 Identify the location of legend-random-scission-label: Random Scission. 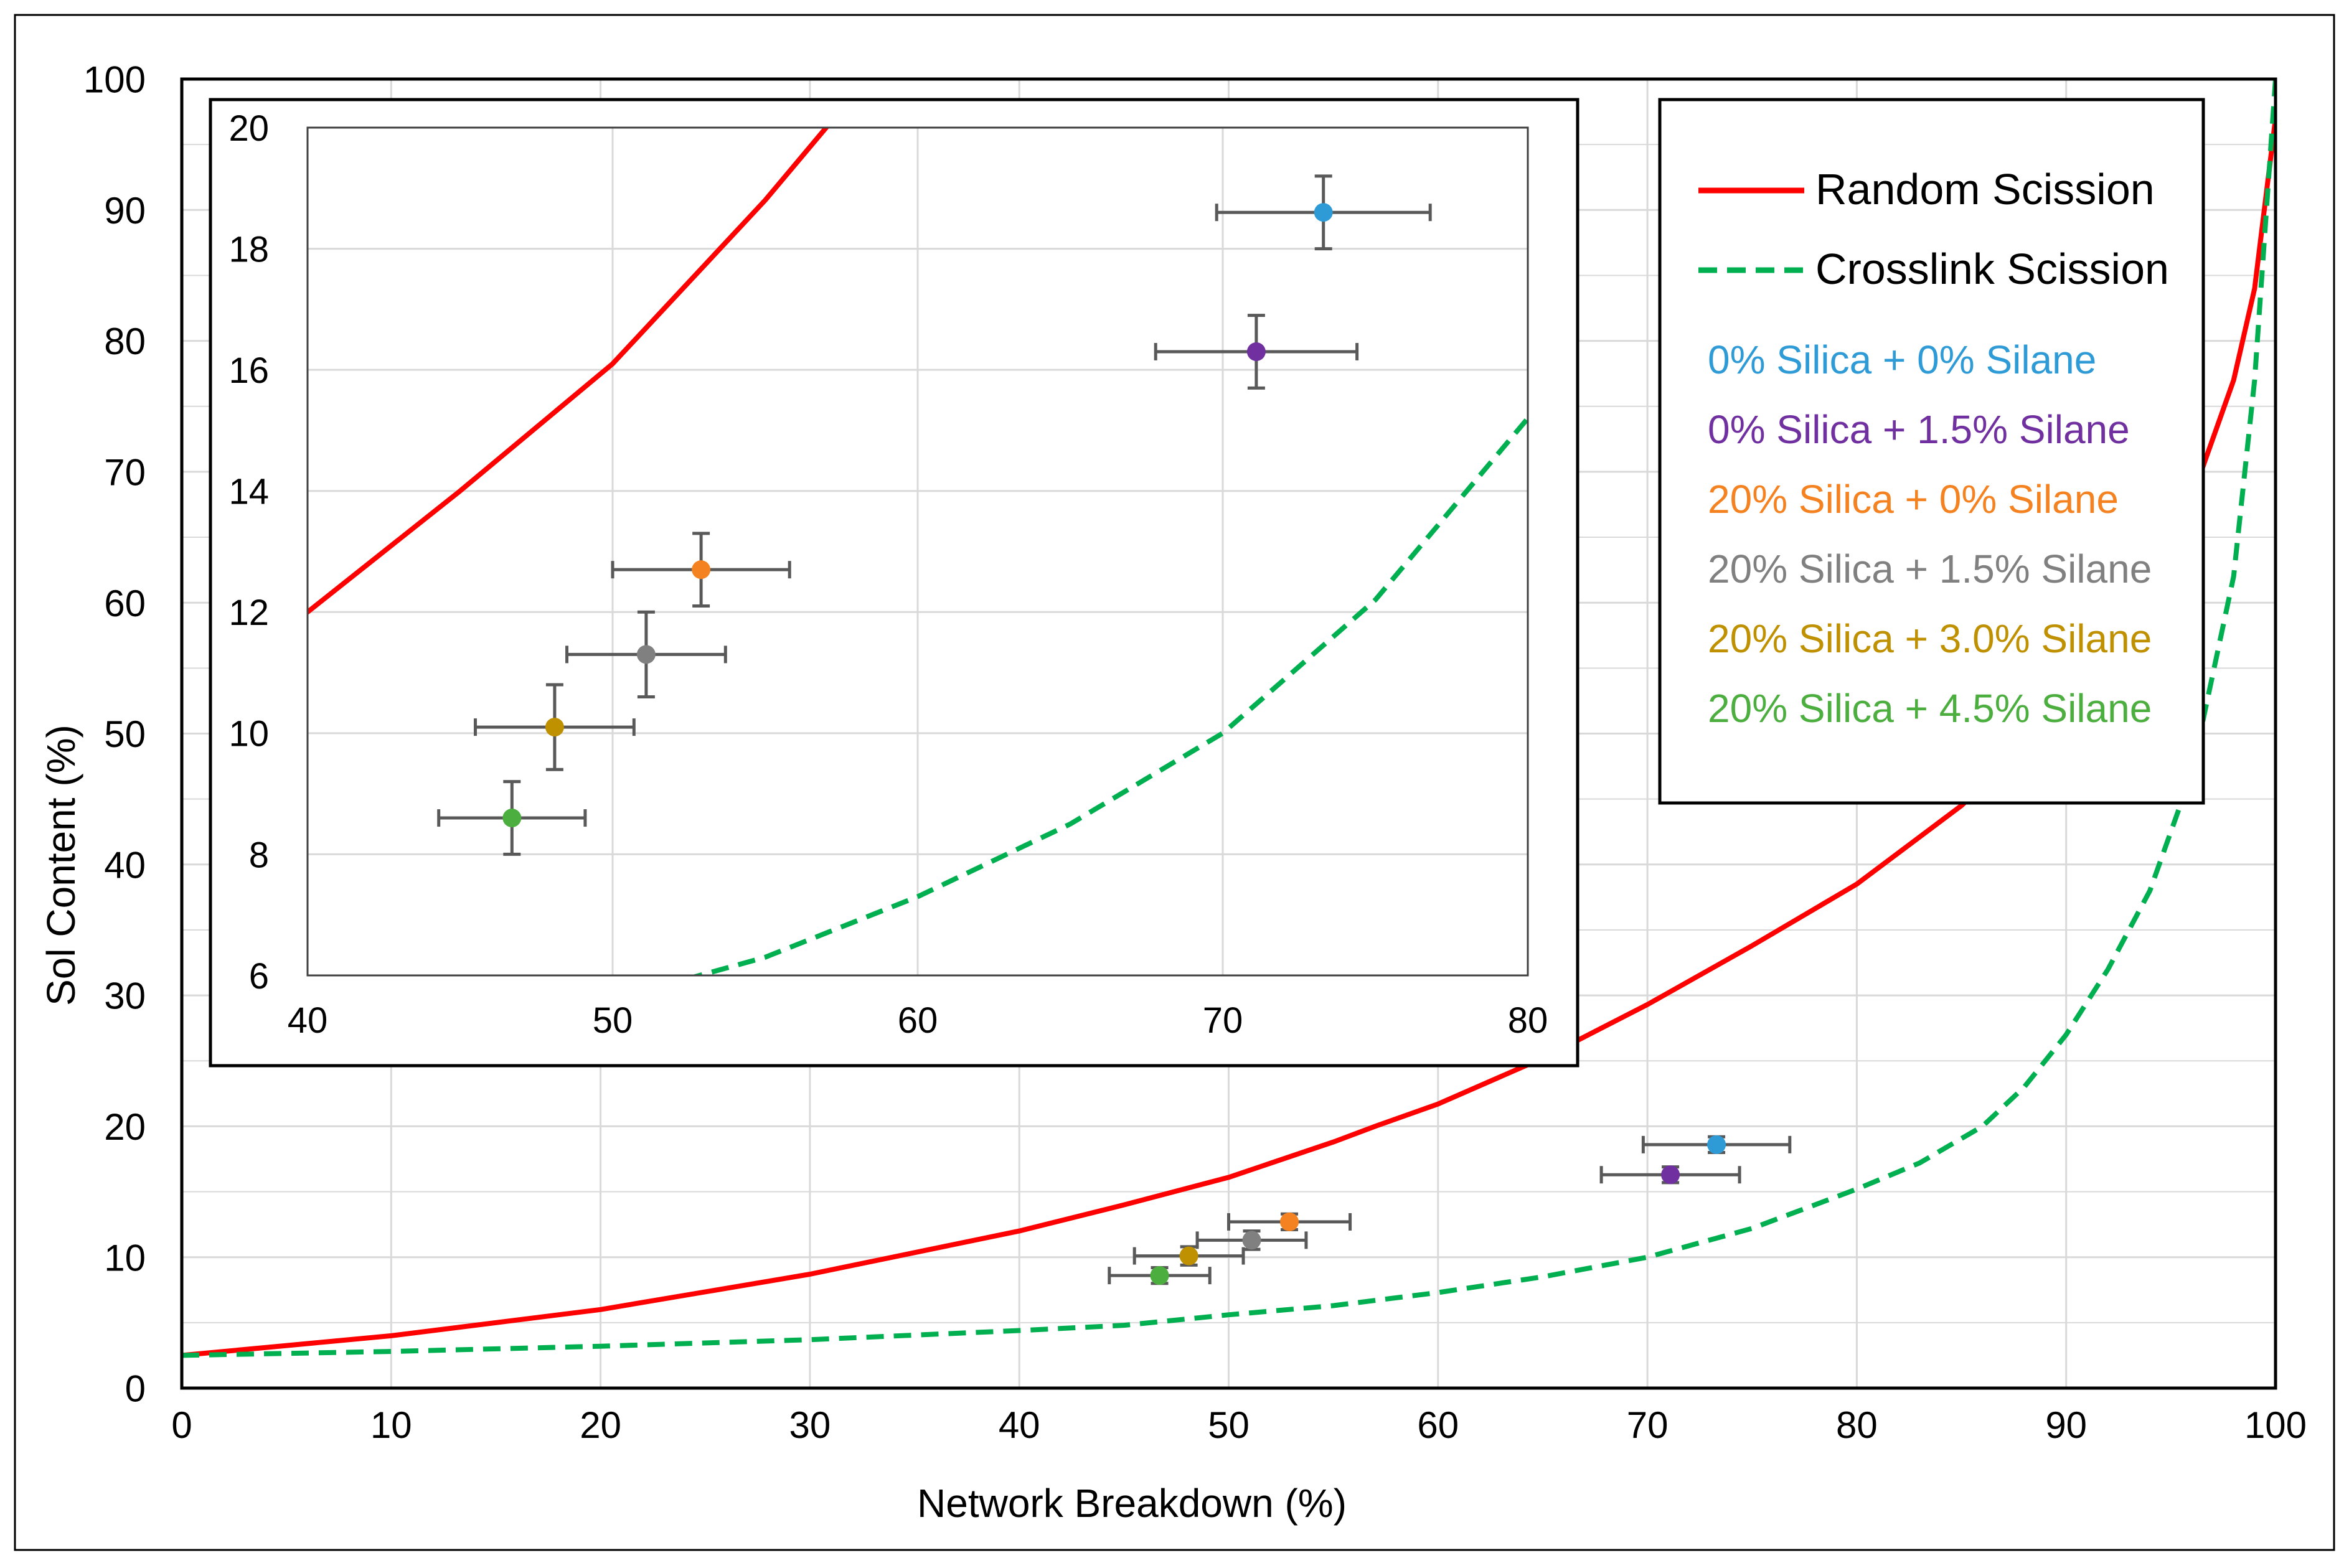
(1985, 189).